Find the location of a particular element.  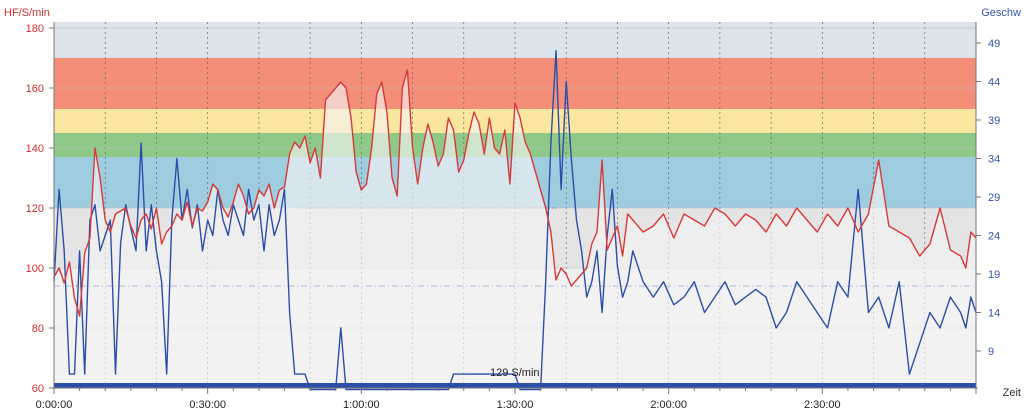

right-tick-label: 34 is located at coordinates (994, 160).